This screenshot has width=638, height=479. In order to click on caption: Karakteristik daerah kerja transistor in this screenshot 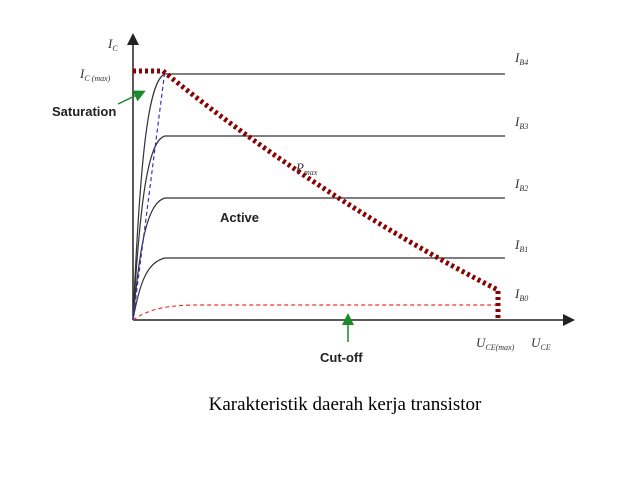, I will do `click(345, 404)`.